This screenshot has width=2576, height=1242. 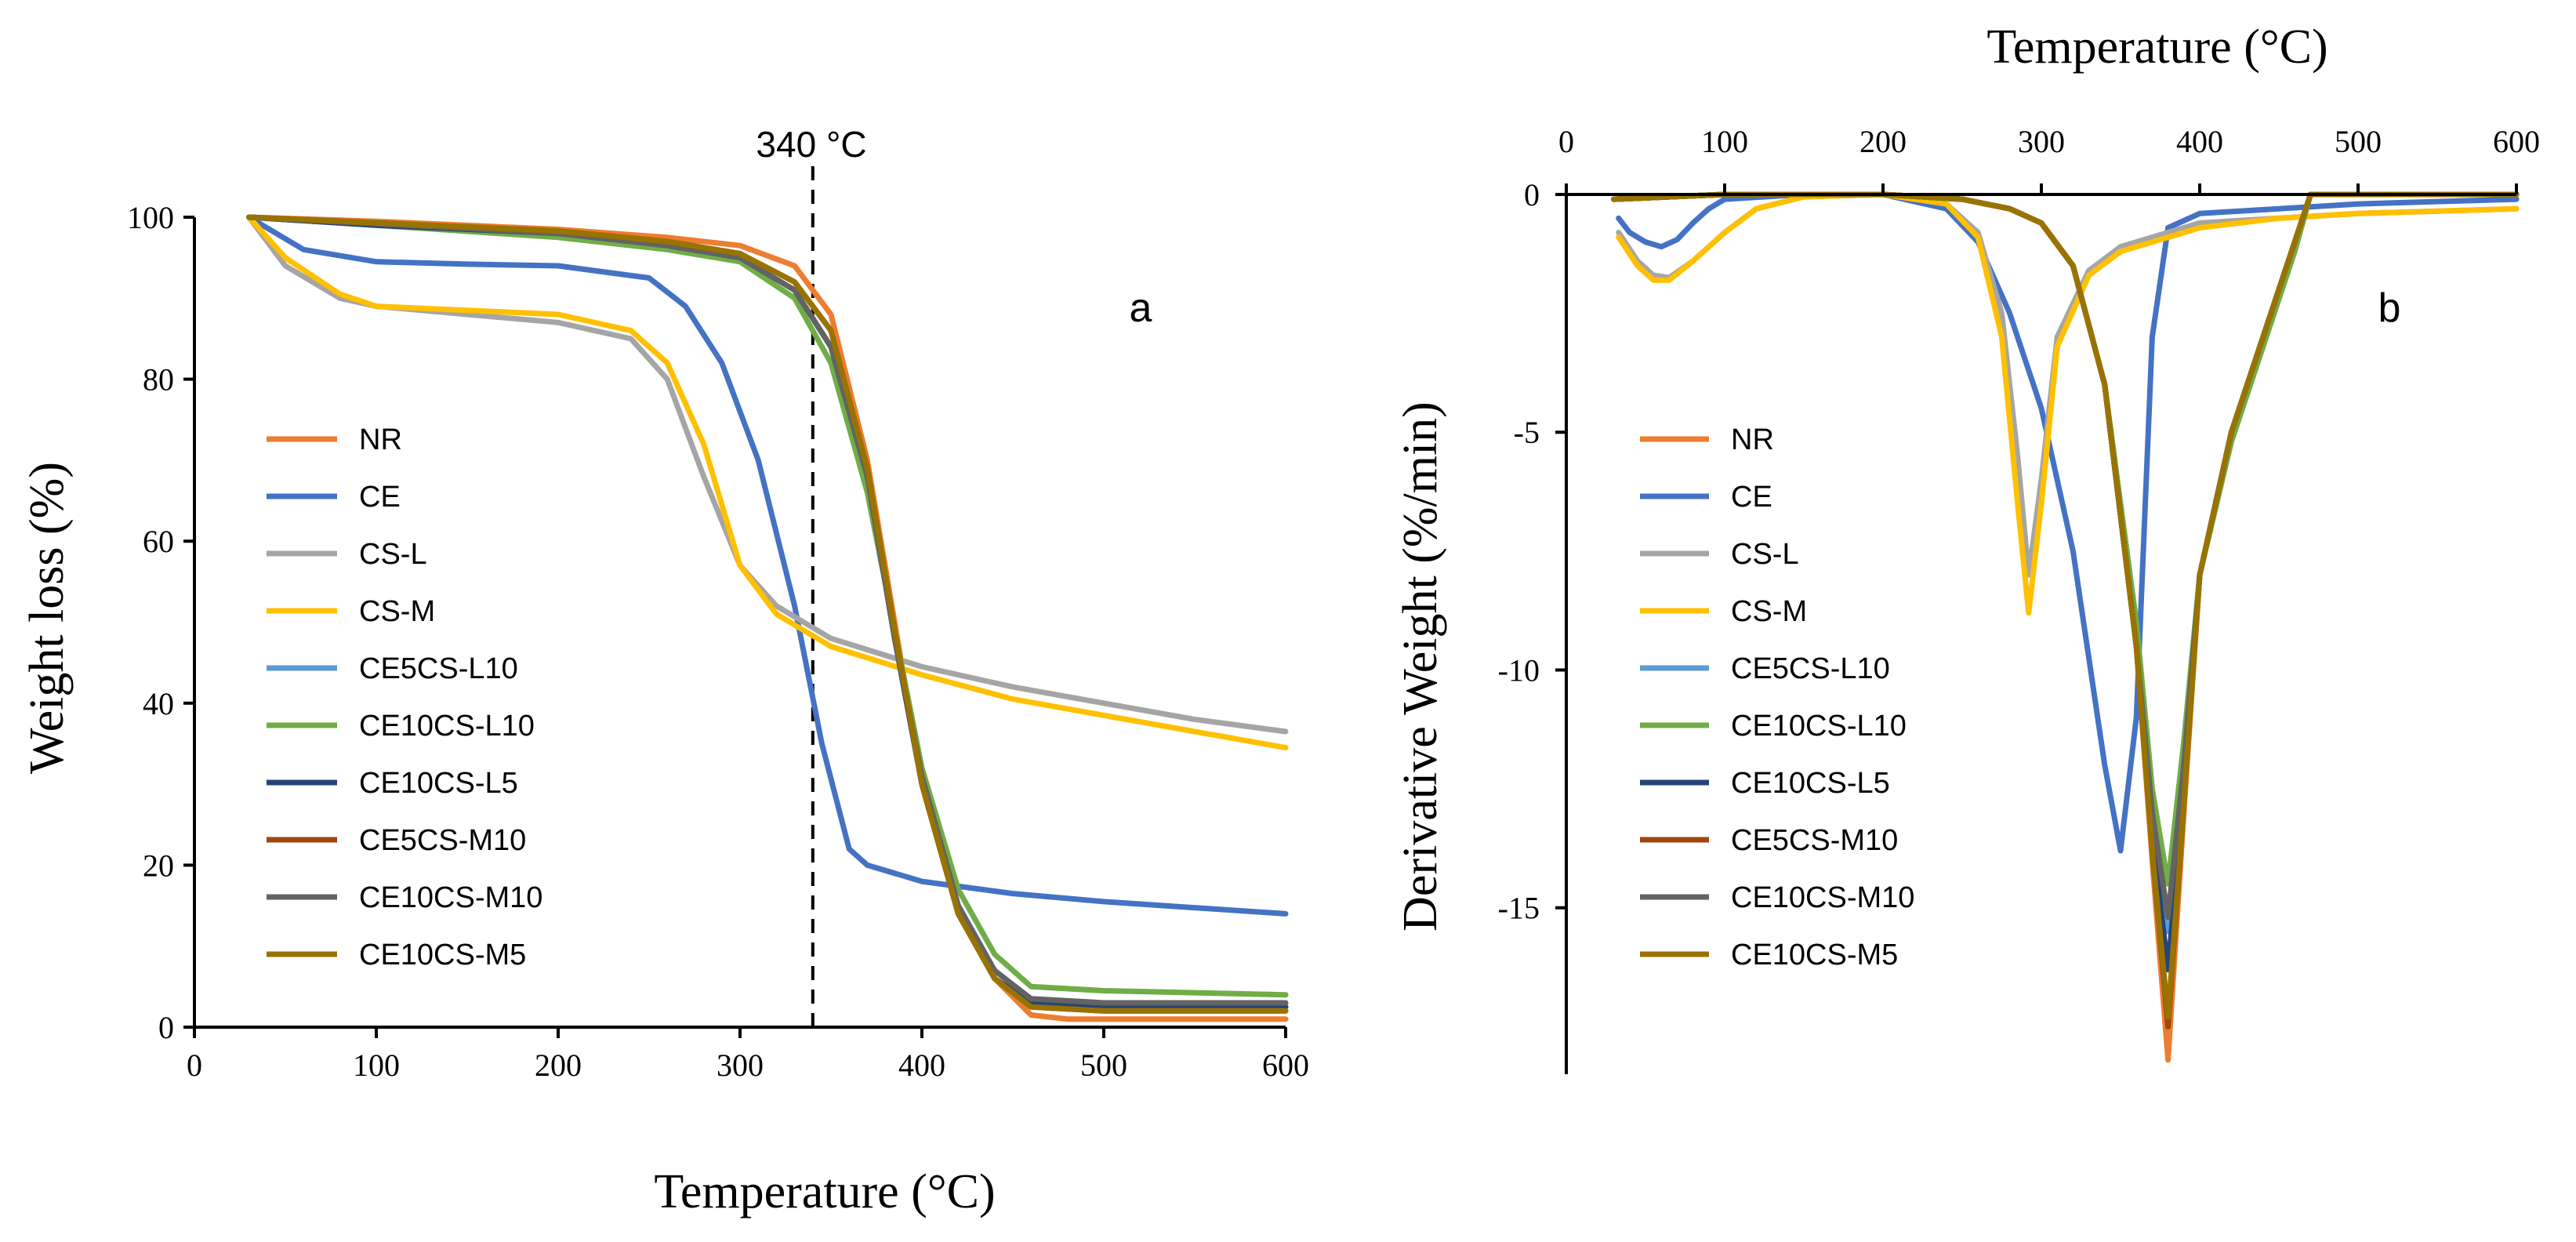 What do you see at coordinates (1753, 439) in the screenshot?
I see `legend-label-b-nr: NR` at bounding box center [1753, 439].